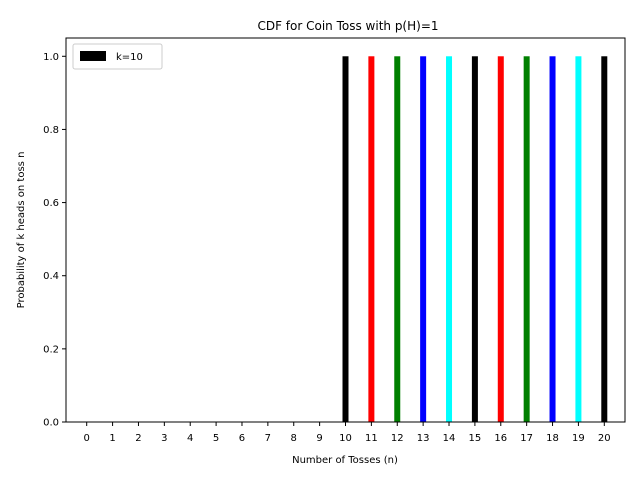  Describe the element at coordinates (242, 438) in the screenshot. I see `x-tick-label: 6` at that location.